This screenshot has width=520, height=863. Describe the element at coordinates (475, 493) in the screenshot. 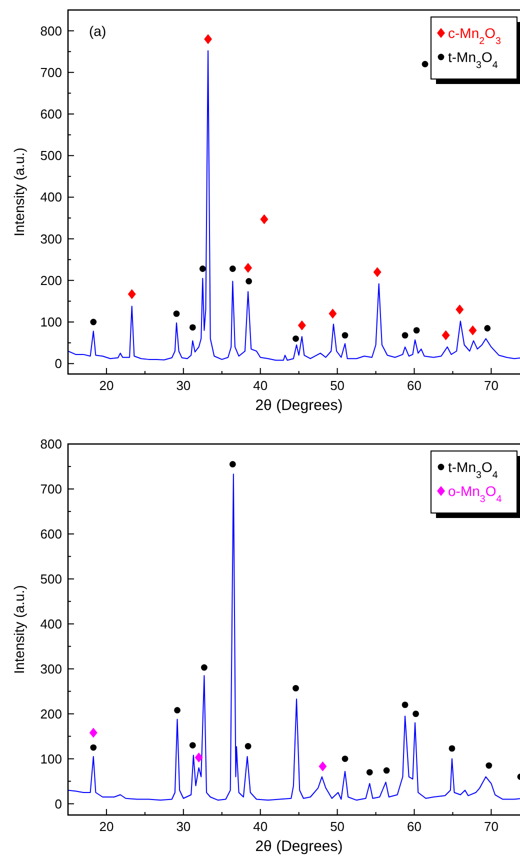

I see `legend-label: o-Mn$_{3}$O$_{4}$` at that location.